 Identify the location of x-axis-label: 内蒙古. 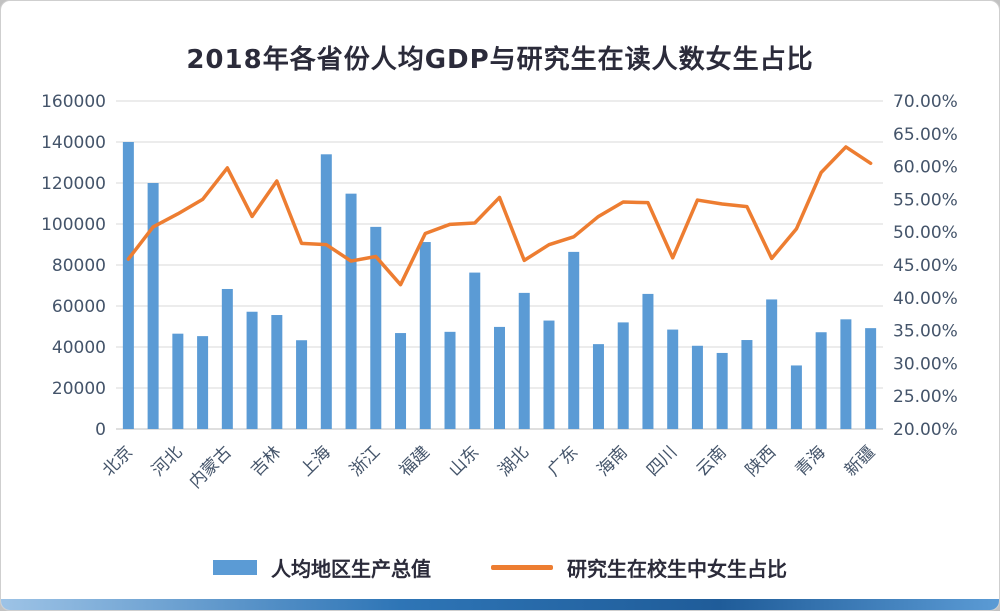
(211, 467).